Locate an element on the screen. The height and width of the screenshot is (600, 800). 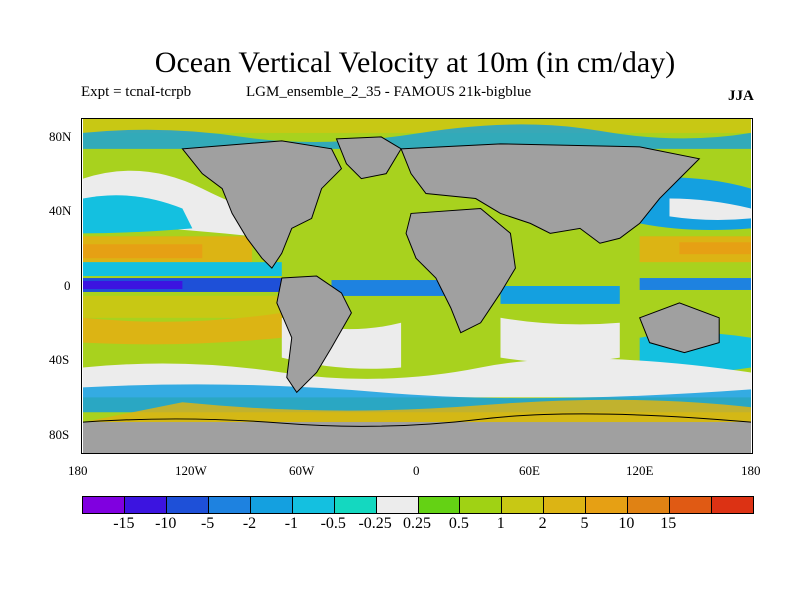
colorbar-tick-label: -10 is located at coordinates (166, 523).